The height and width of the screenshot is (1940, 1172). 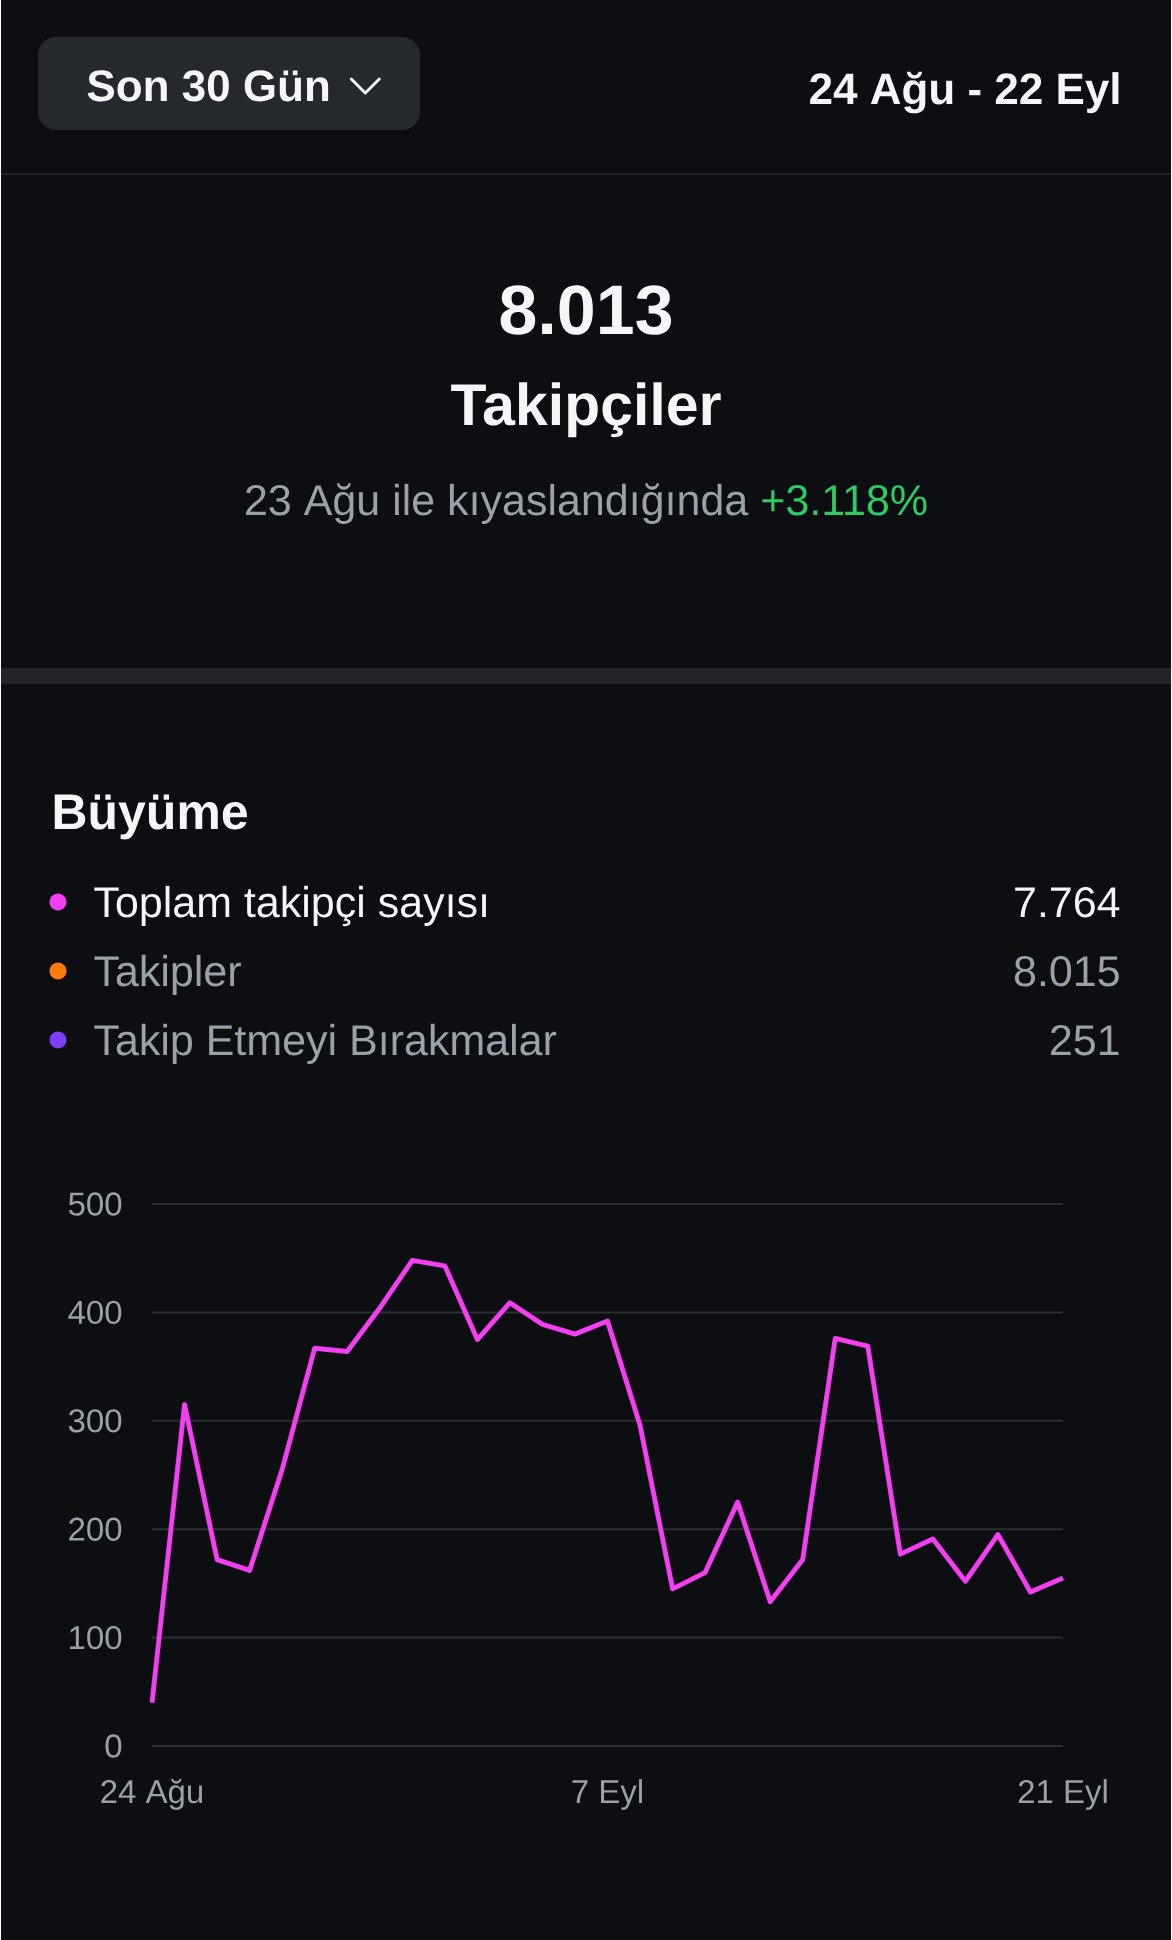 What do you see at coordinates (325, 1043) in the screenshot?
I see `legend-label: Takip Etmeyi Bırakmalar` at bounding box center [325, 1043].